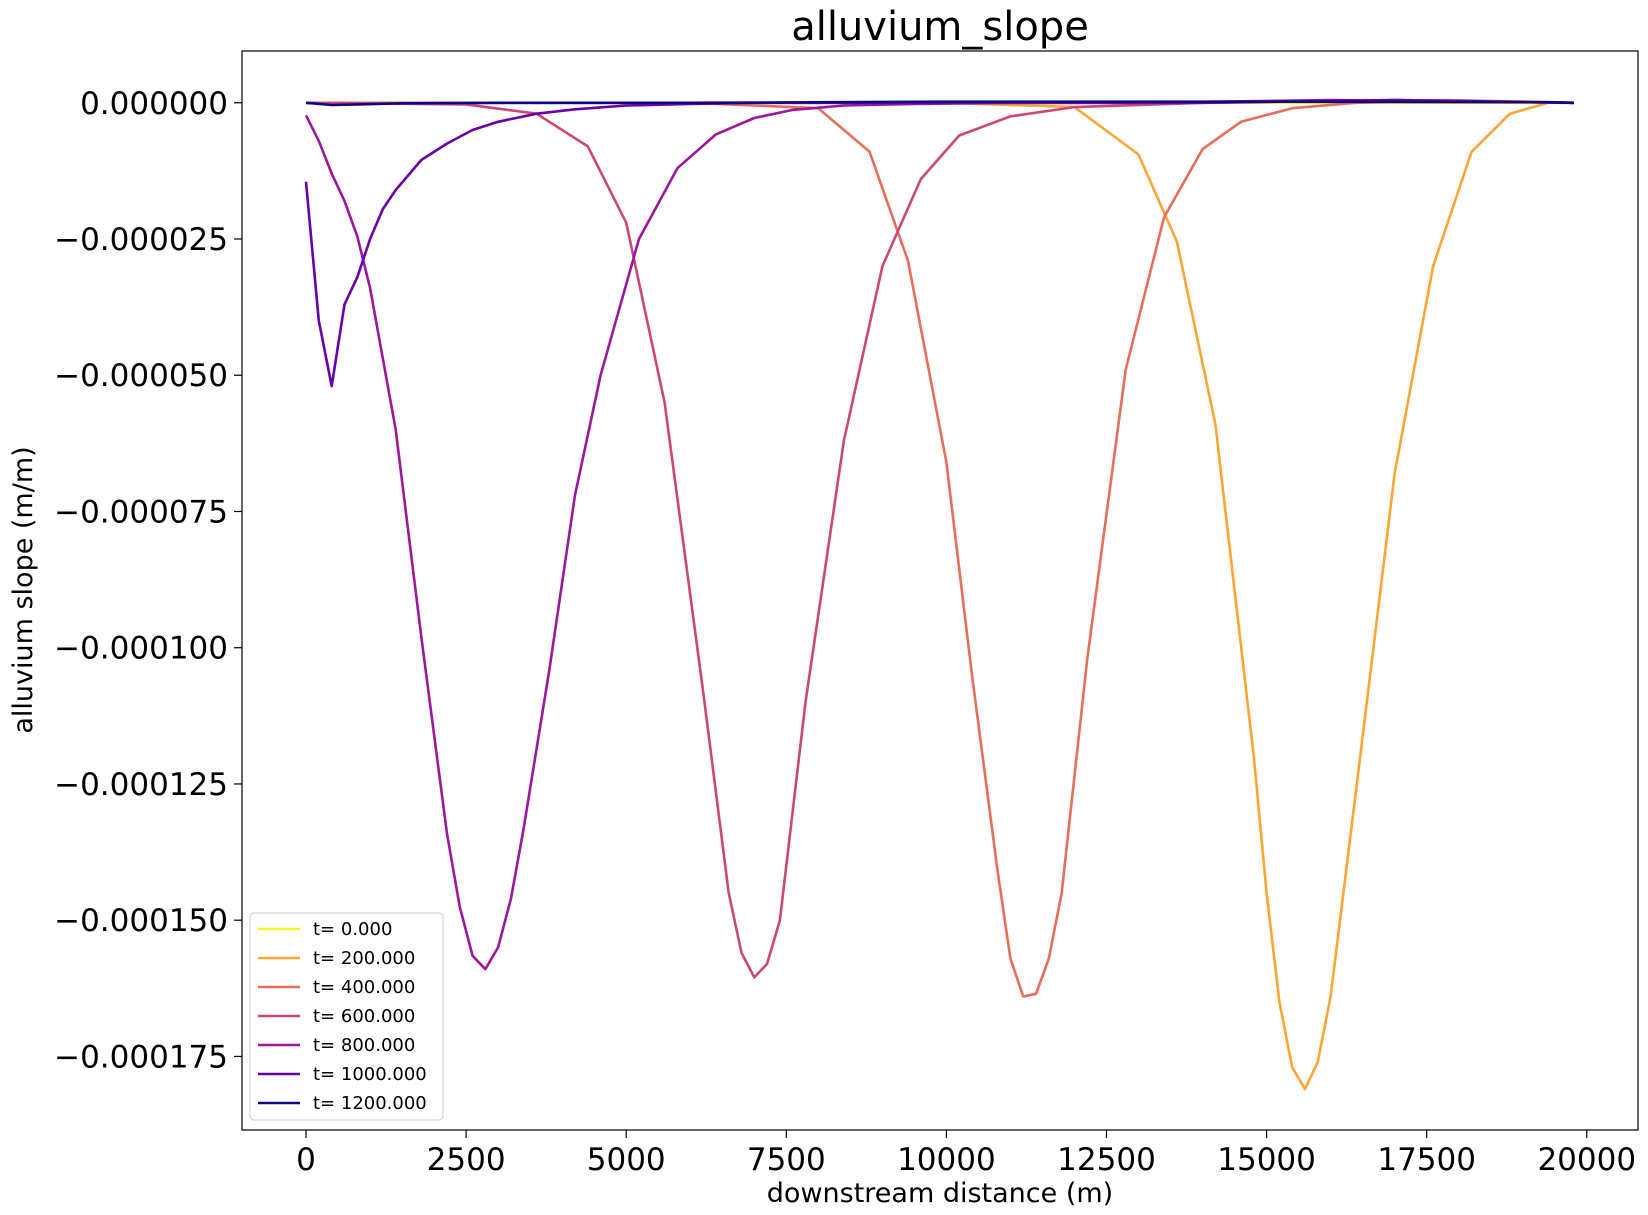 The width and height of the screenshot is (1648, 1215). Describe the element at coordinates (141, 512) in the screenshot. I see `y-tick-label: −0.000075` at that location.